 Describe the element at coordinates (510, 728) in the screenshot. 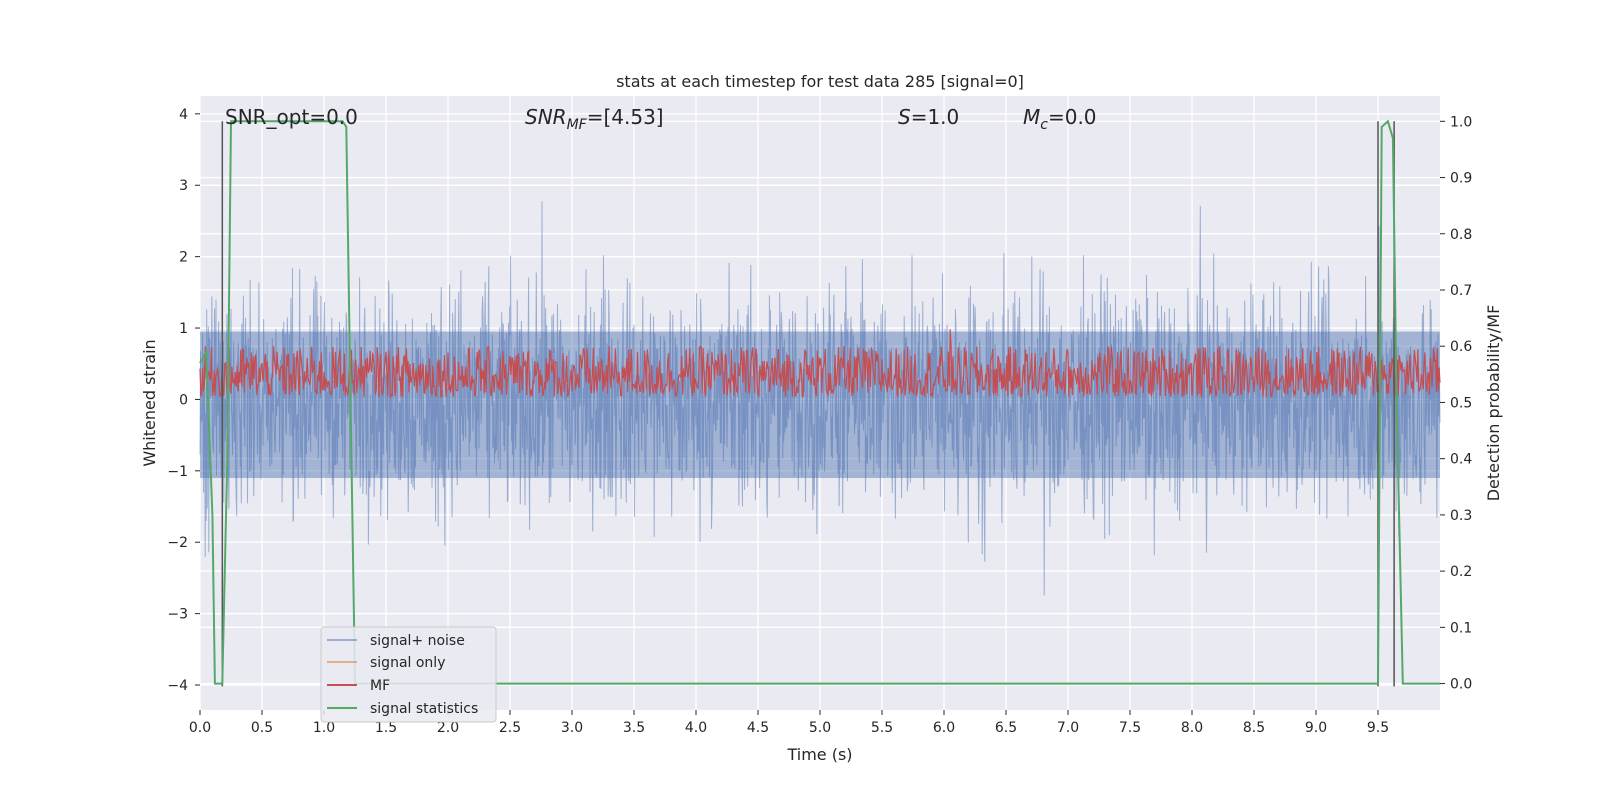

I see `x-tick-label: 2.5` at that location.